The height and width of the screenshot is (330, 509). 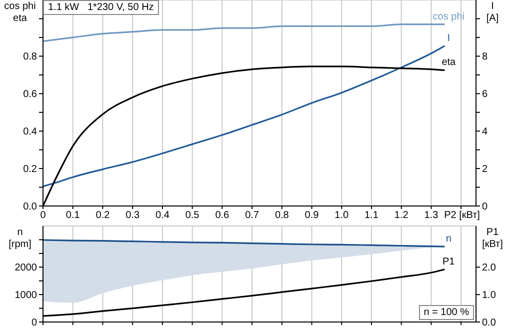 What do you see at coordinates (446, 312) in the screenshot?
I see `annotation: n = 100 %` at bounding box center [446, 312].